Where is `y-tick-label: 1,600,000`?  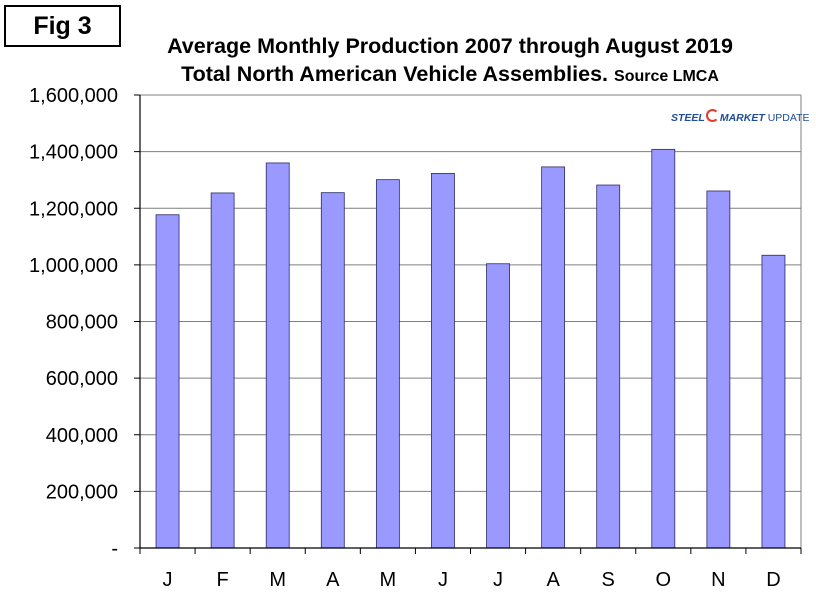 y-tick-label: 1,600,000 is located at coordinates (73, 96).